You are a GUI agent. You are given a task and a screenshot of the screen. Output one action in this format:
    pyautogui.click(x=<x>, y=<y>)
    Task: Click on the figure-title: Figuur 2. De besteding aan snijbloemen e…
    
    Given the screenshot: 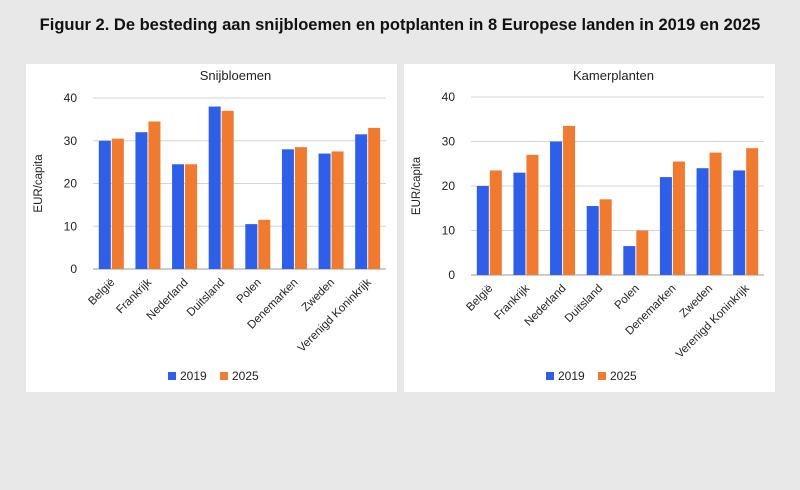 What is the action you would take?
    pyautogui.click(x=400, y=25)
    